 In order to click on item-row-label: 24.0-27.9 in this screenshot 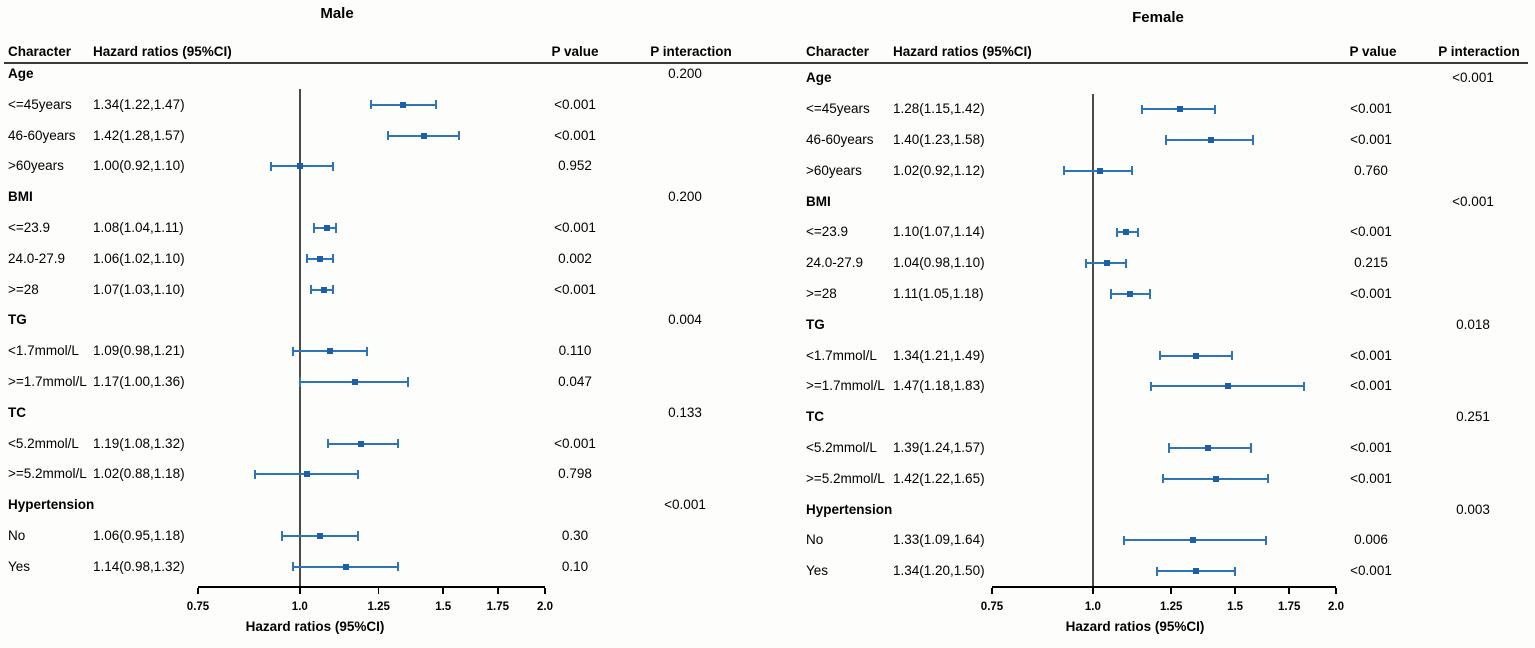, I will do `click(37, 258)`.